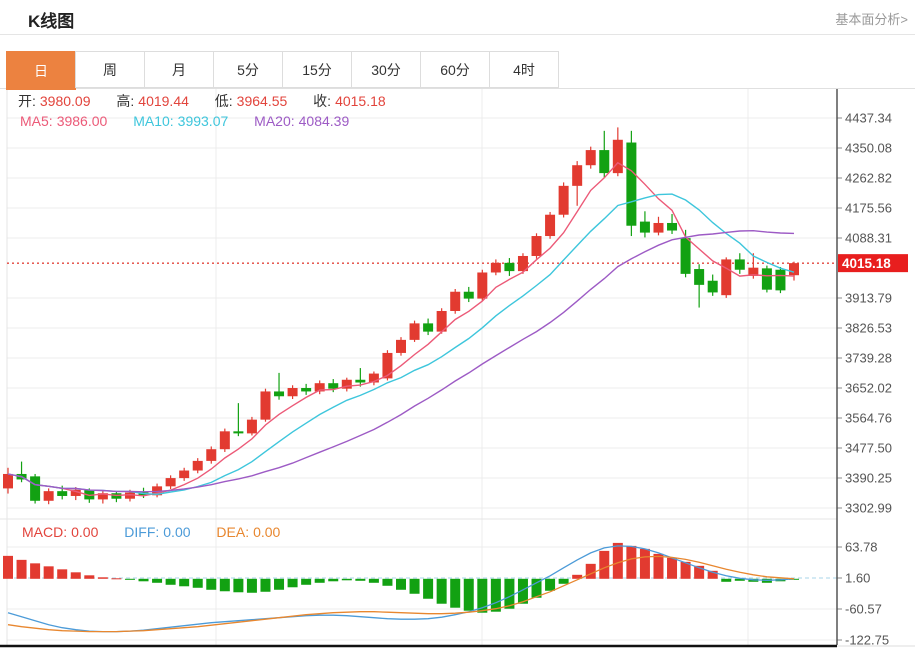  I want to click on ma-info: MA5: 3986.00 MA10: 3993.07 MA20: 4084.39, so click(186, 121).